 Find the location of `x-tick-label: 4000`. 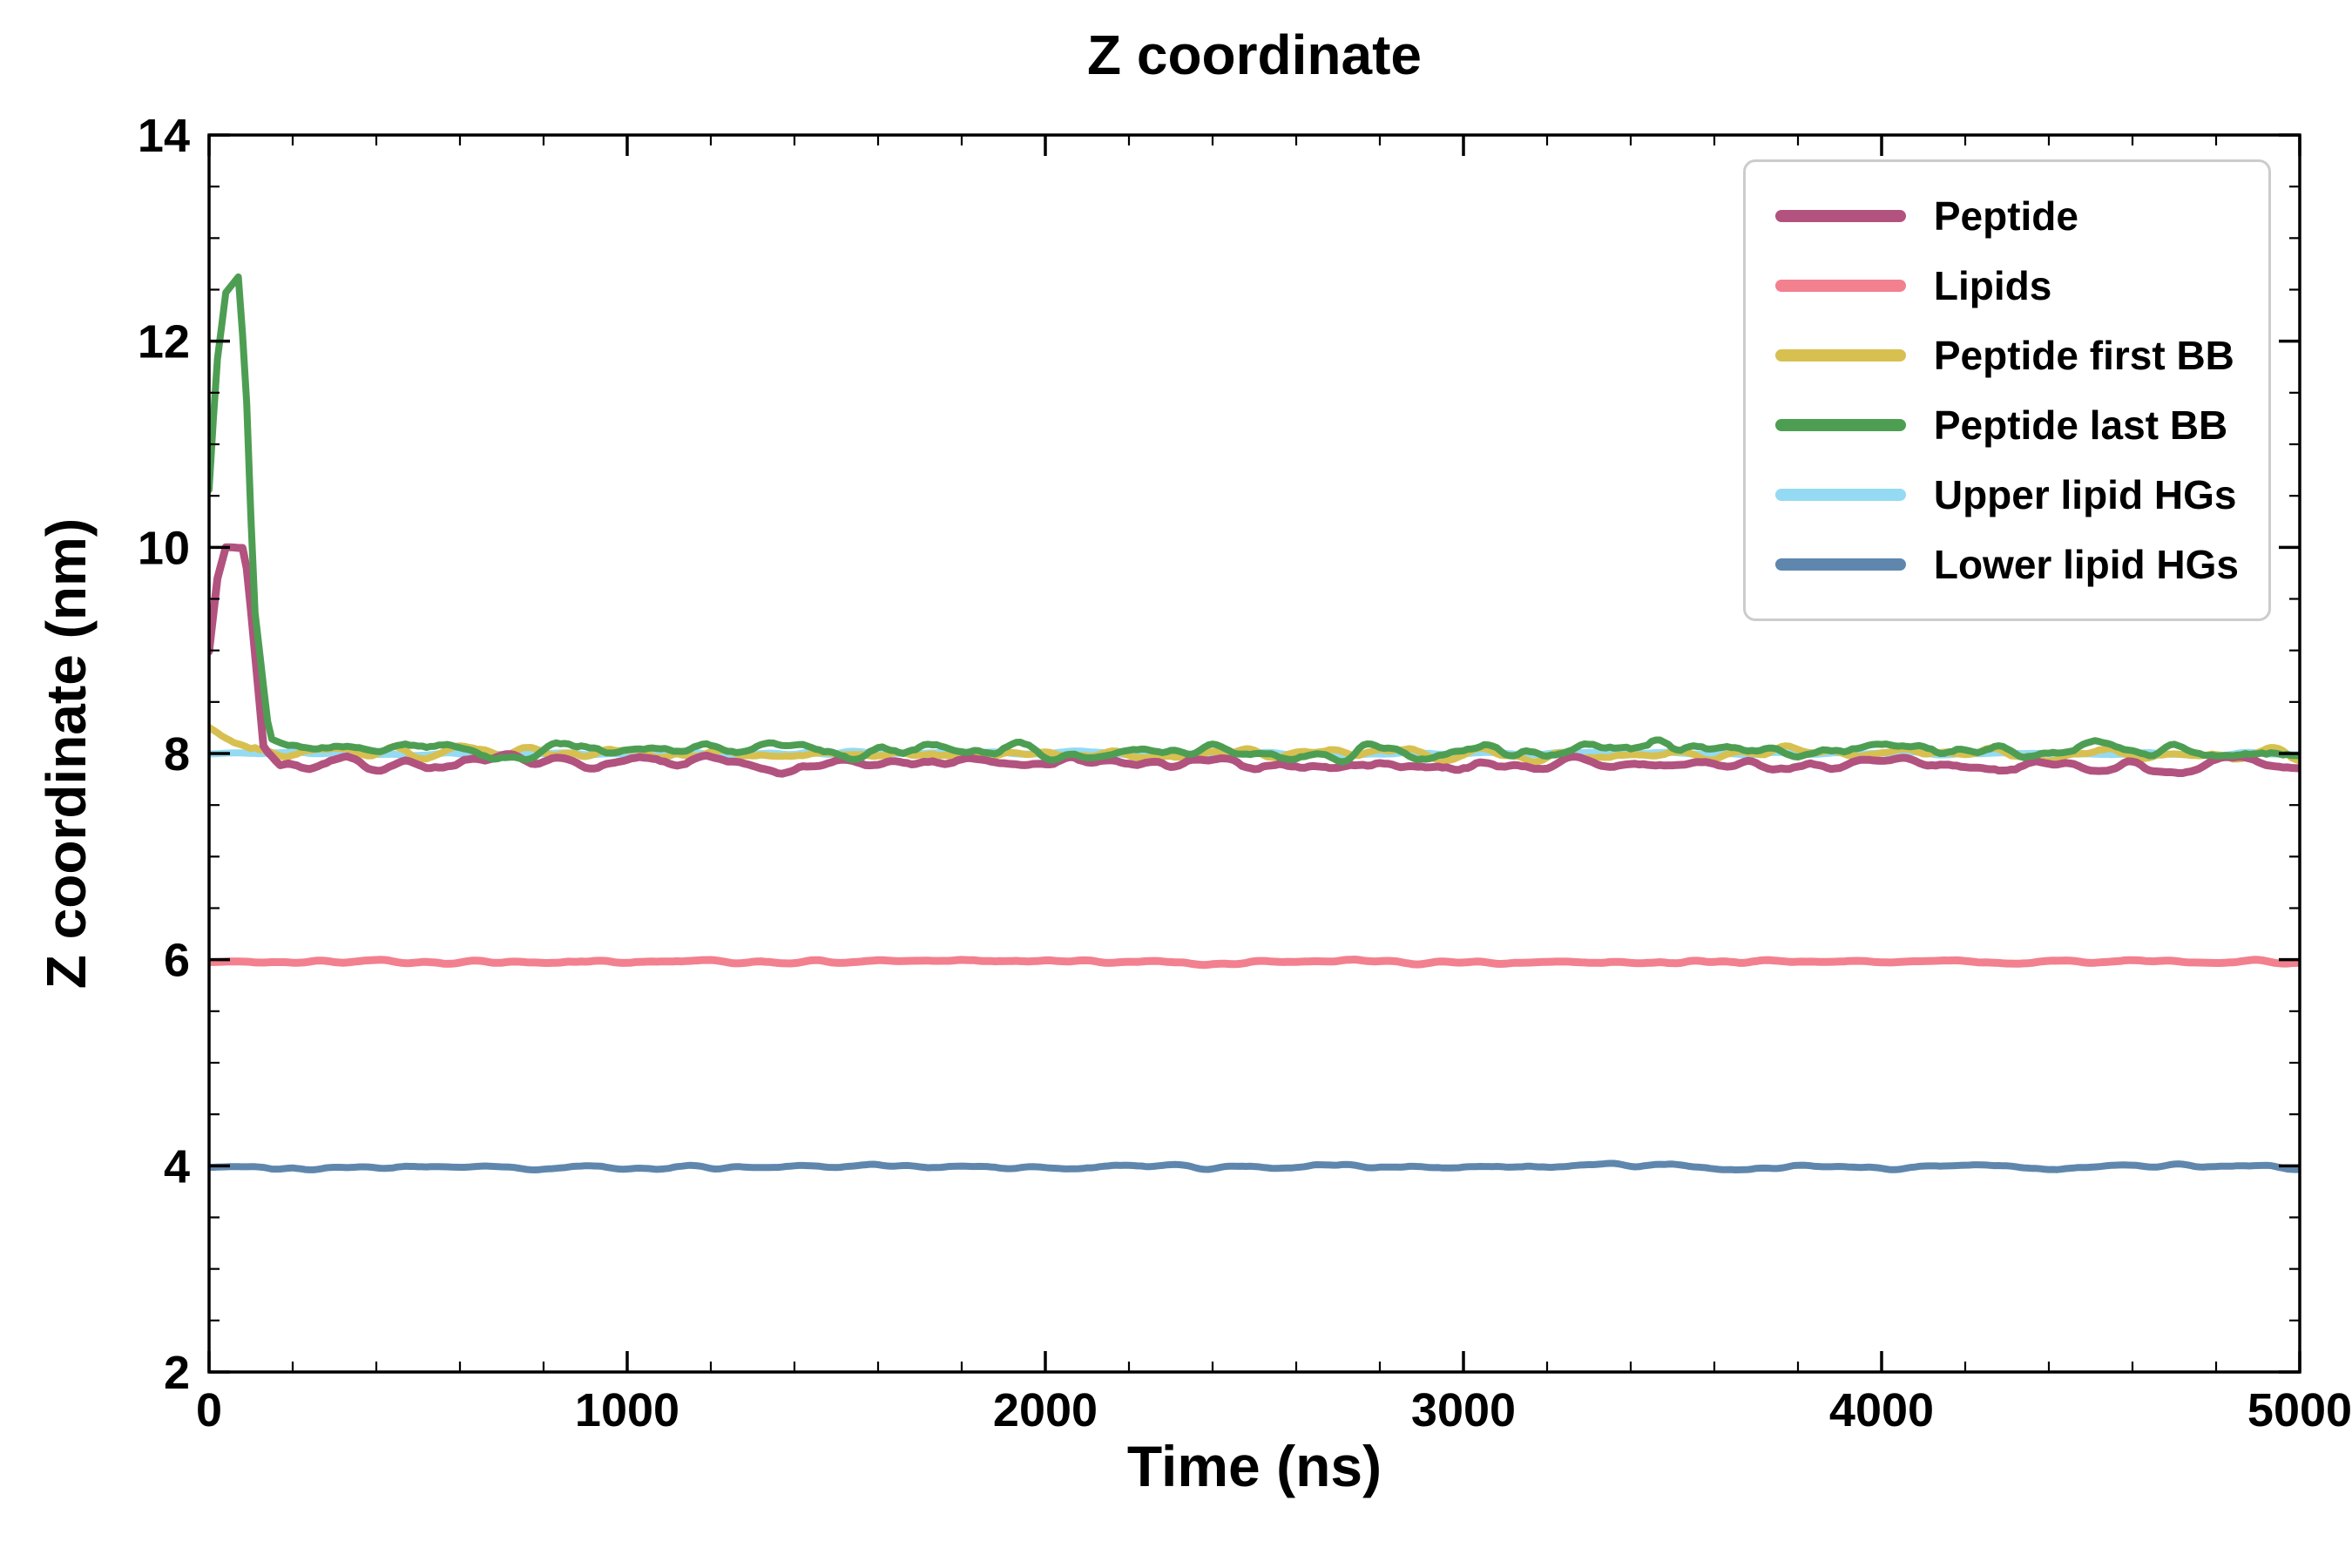

x-tick-label: 4000 is located at coordinates (1881, 1410).